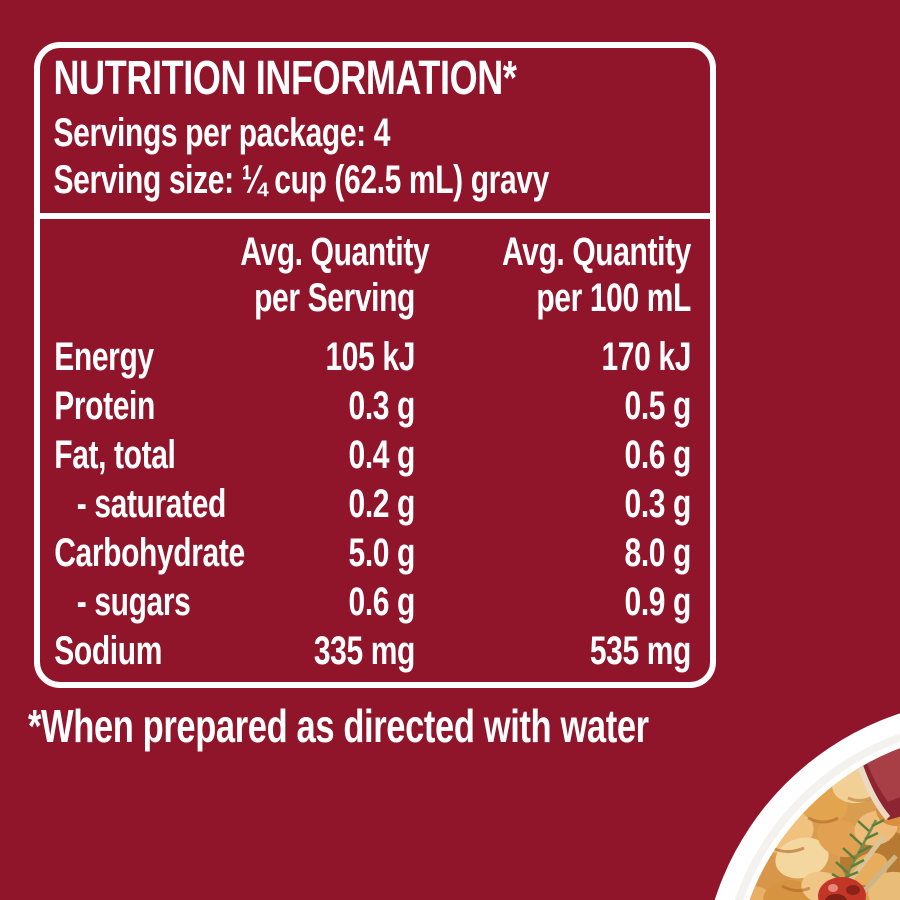  Describe the element at coordinates (104, 406) in the screenshot. I see `nutrient-label: Protein` at that location.